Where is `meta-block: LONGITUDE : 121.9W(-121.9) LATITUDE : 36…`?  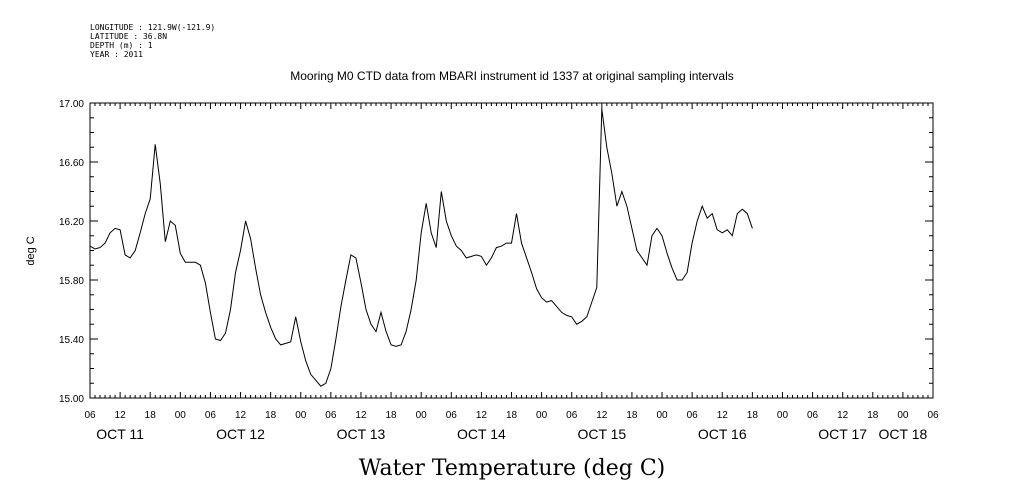 meta-block: LONGITUDE : 121.9W(-121.9) LATITUDE : 36… is located at coordinates (152, 41).